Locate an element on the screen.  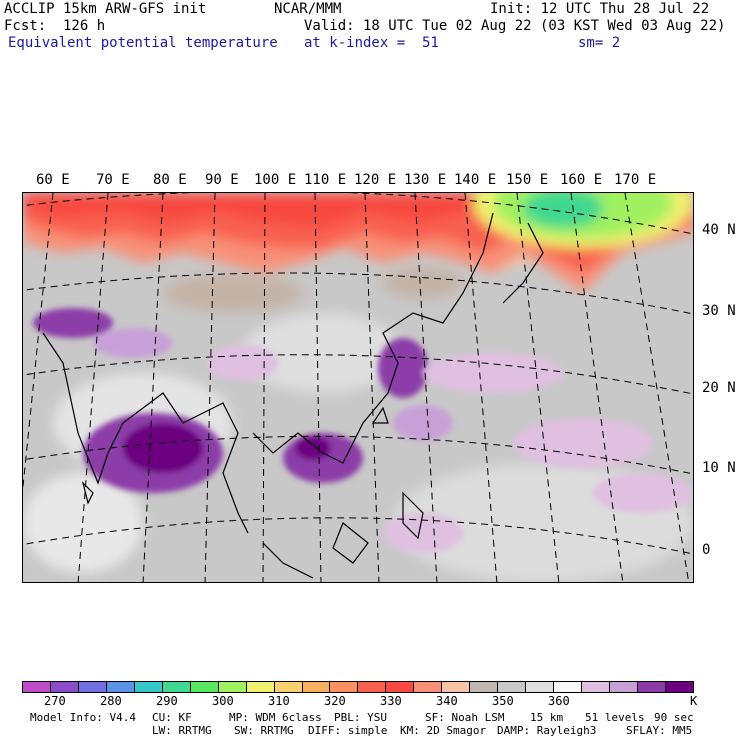
colorbar-tick-label: 300 is located at coordinates (223, 701).